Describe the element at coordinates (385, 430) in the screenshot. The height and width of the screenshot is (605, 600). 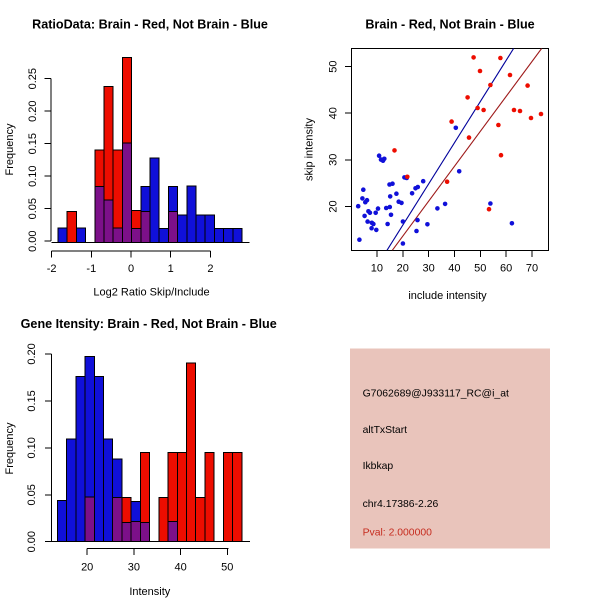
I see `svg-text: altTxStart` at that location.